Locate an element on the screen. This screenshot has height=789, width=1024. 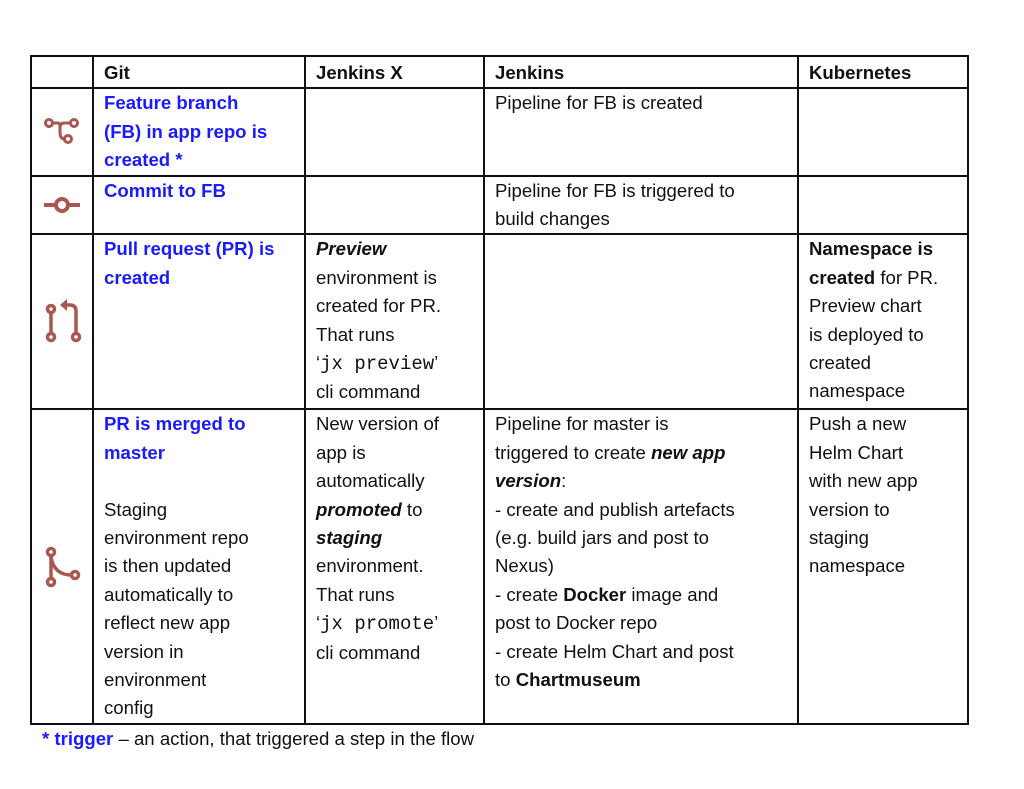
text-segment: Pipeline for FB is created is located at coordinates (599, 103).